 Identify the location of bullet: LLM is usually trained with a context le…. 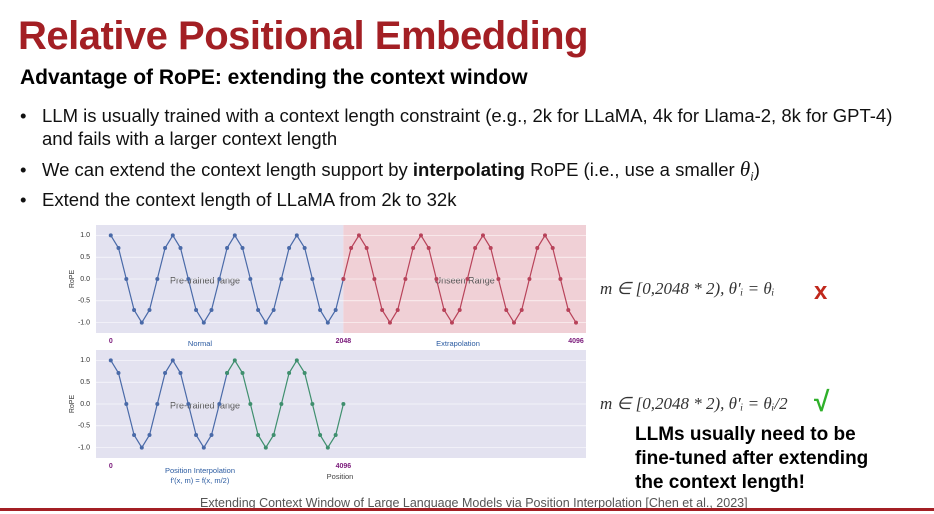
(471, 127).